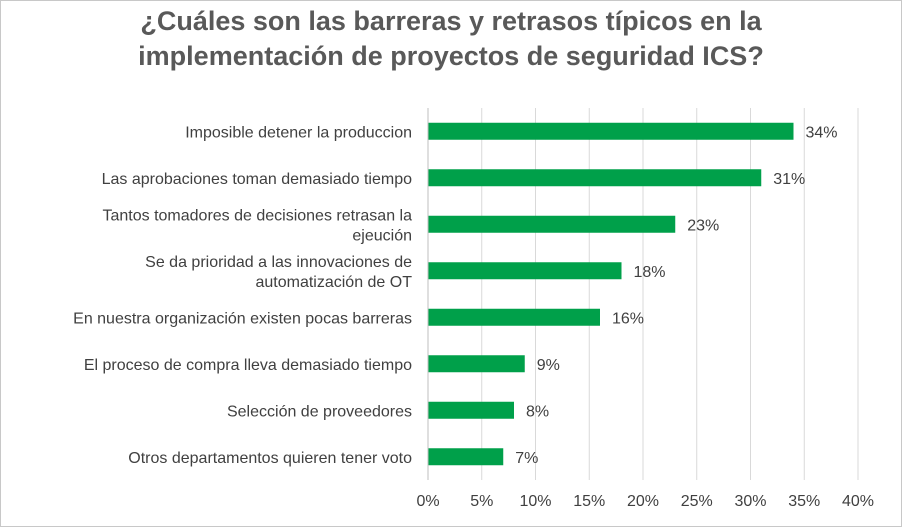 Image resolution: width=902 pixels, height=527 pixels. What do you see at coordinates (703, 225) in the screenshot?
I see `data-label: 23%` at bounding box center [703, 225].